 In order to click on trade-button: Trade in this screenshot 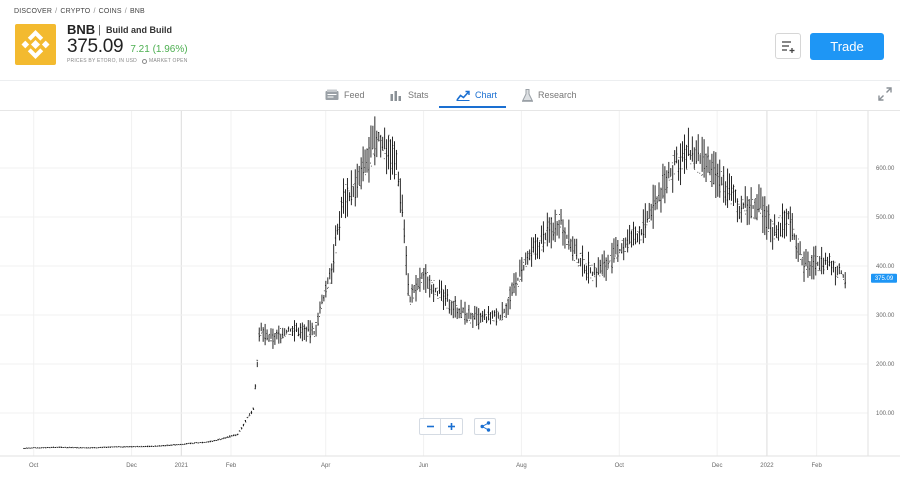, I will do `click(847, 46)`.